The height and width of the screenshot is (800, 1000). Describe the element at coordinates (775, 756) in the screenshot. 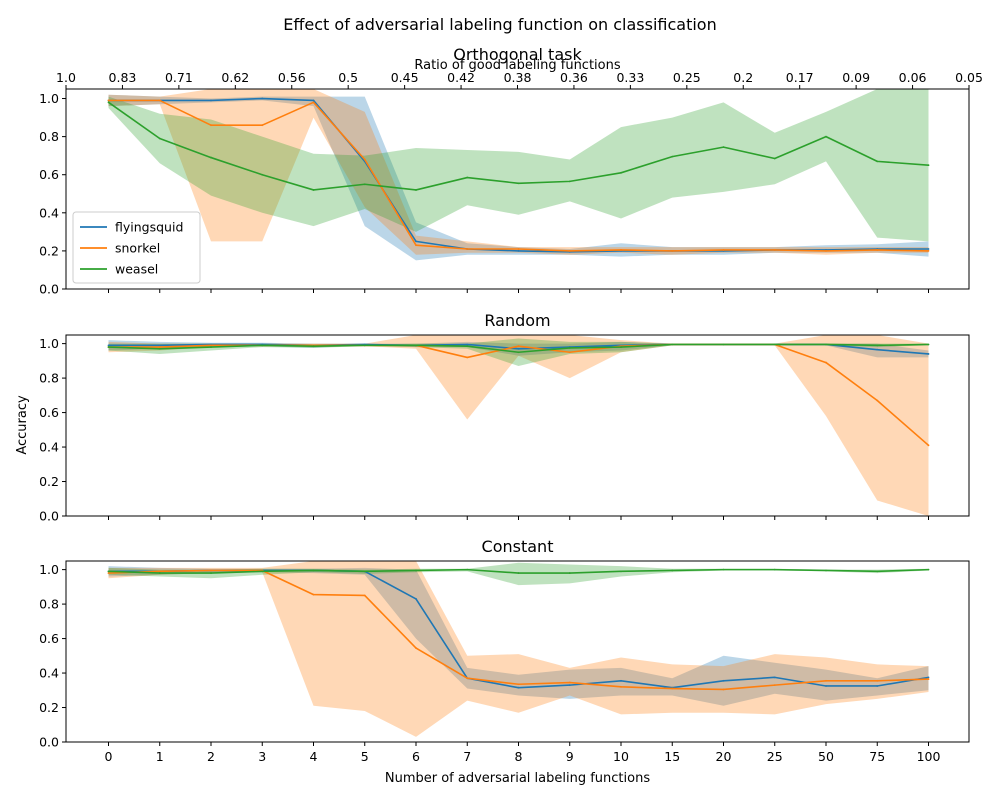

I see `x-tick-label: 25` at that location.